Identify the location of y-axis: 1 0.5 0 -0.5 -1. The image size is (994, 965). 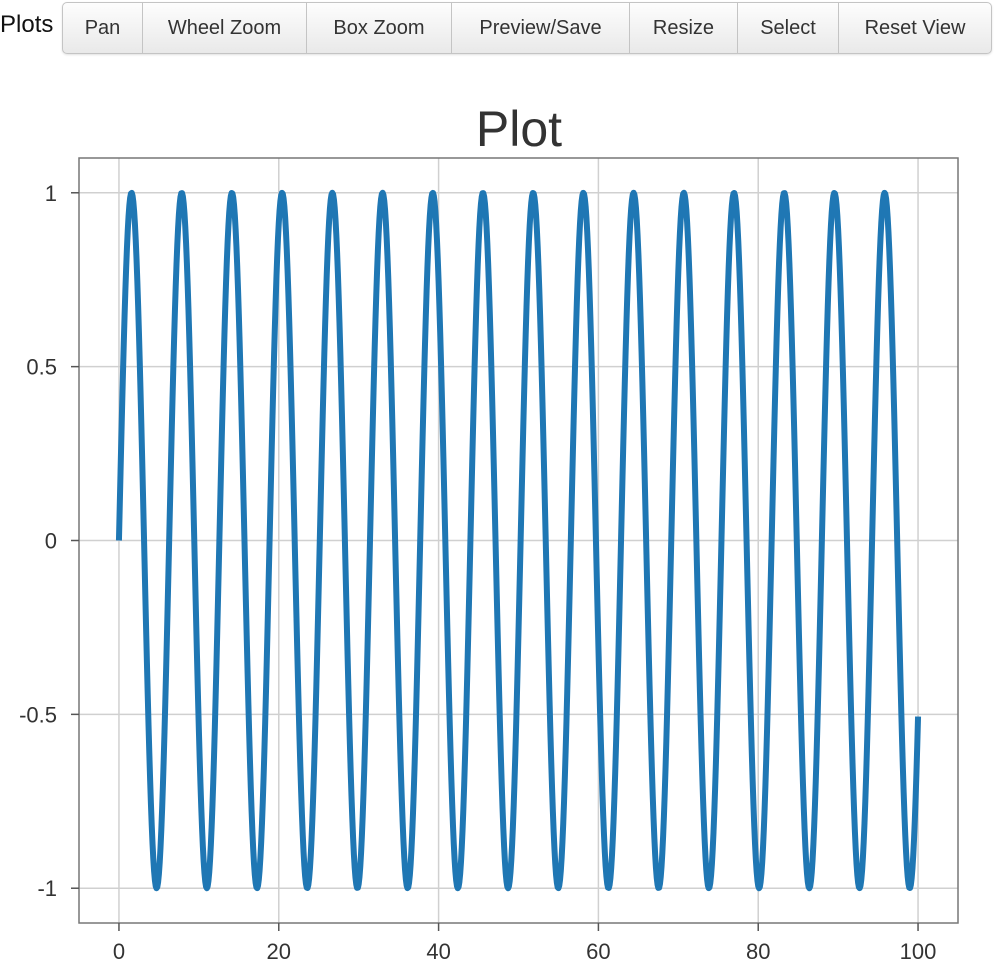
(49, 541).